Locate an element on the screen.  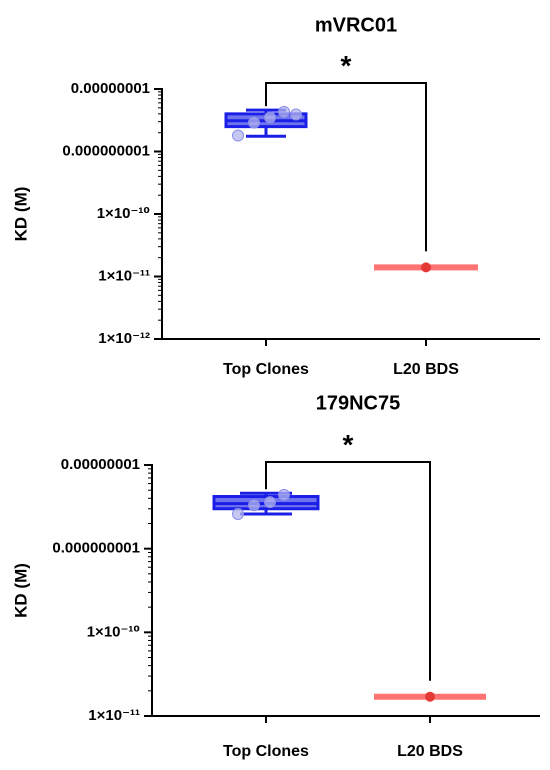
chart1-y-tick-label: 1×10⁻¹¹ is located at coordinates (114, 715).